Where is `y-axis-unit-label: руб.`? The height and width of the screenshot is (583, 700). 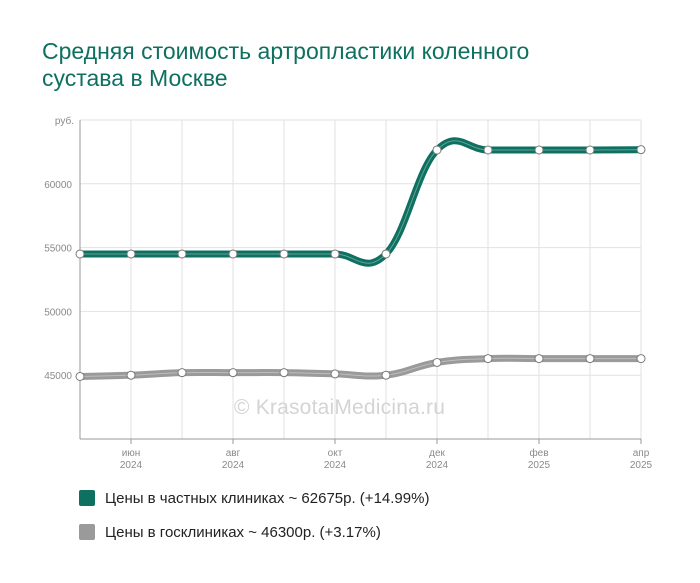
y-axis-unit-label: руб. is located at coordinates (64, 121).